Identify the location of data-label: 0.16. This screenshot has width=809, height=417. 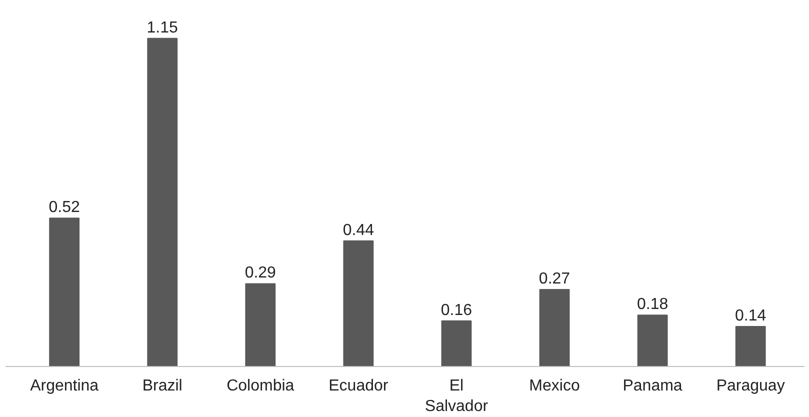
(456, 310).